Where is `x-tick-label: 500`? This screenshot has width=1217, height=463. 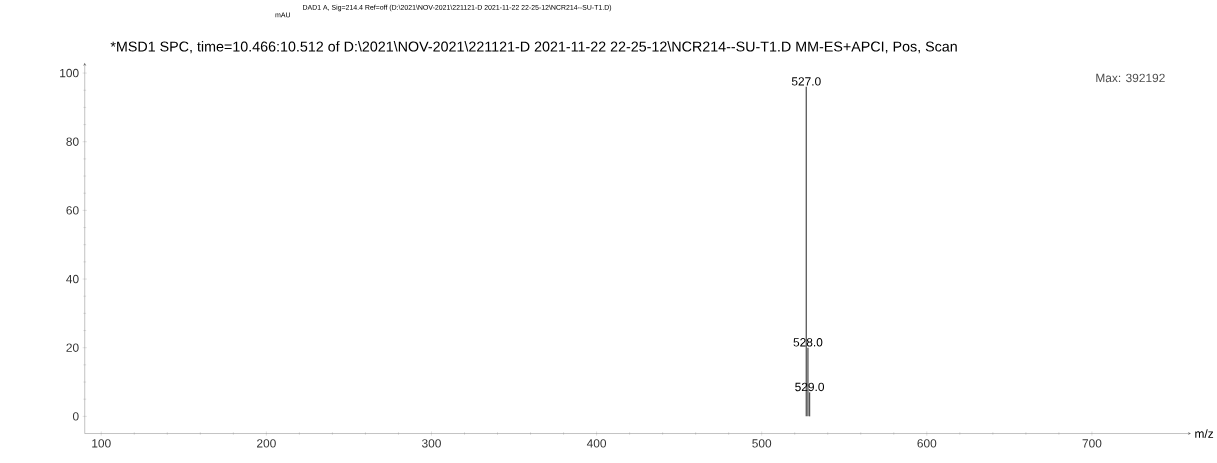
x-tick-label: 500 is located at coordinates (762, 443).